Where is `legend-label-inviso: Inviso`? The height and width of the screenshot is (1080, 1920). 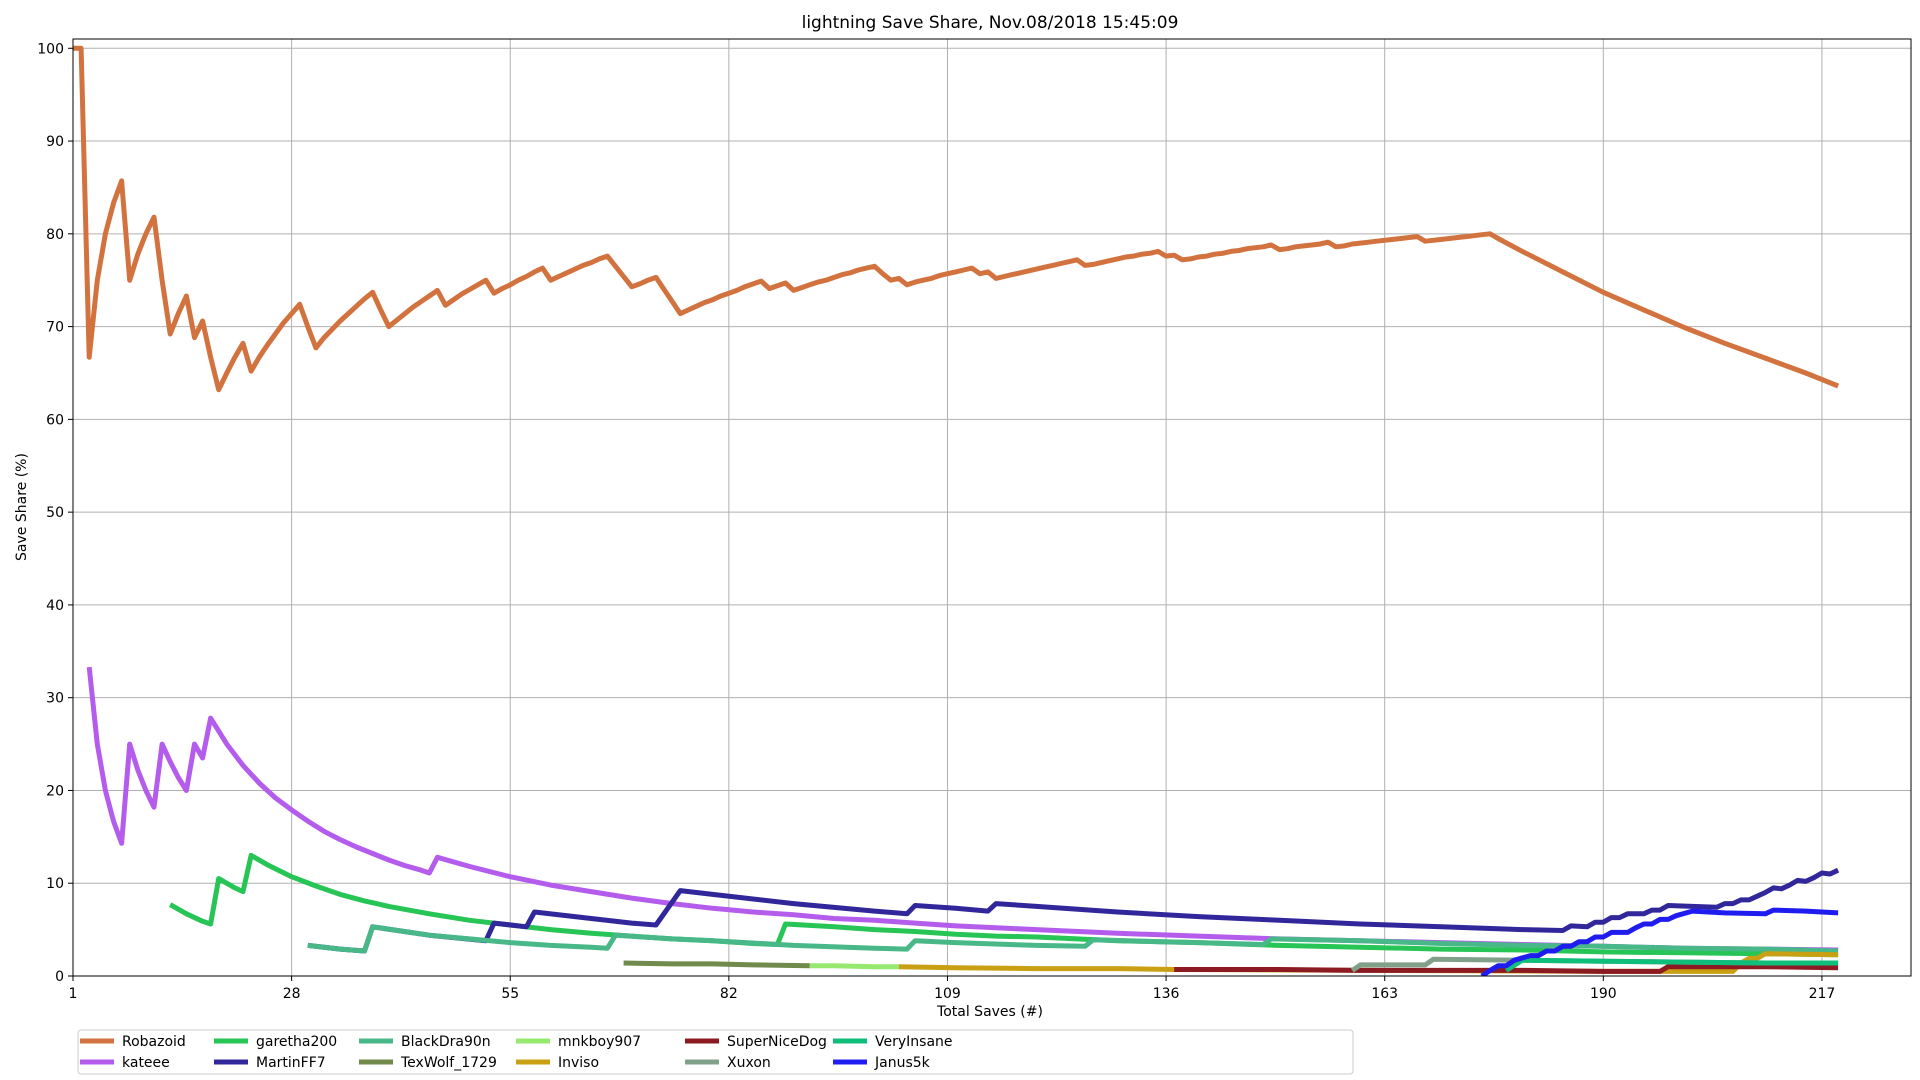 legend-label-inviso: Inviso is located at coordinates (578, 1063).